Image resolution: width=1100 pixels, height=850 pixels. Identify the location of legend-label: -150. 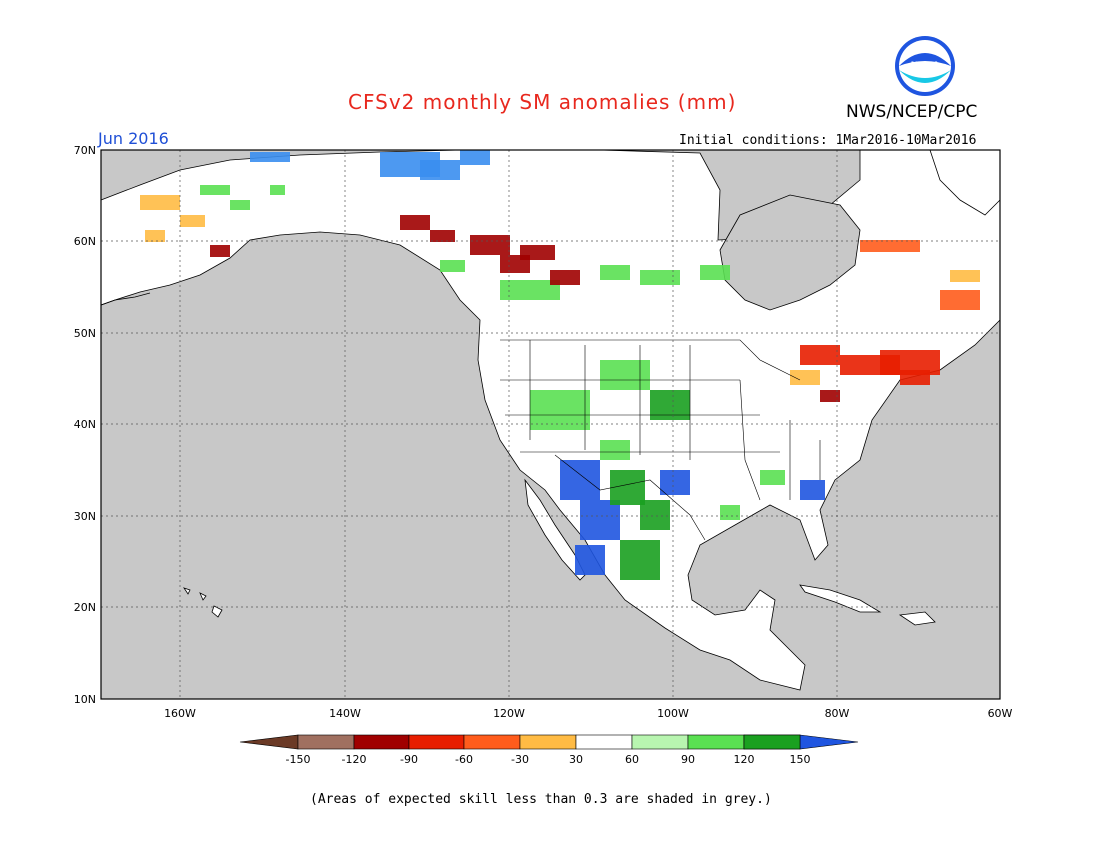
(298, 759).